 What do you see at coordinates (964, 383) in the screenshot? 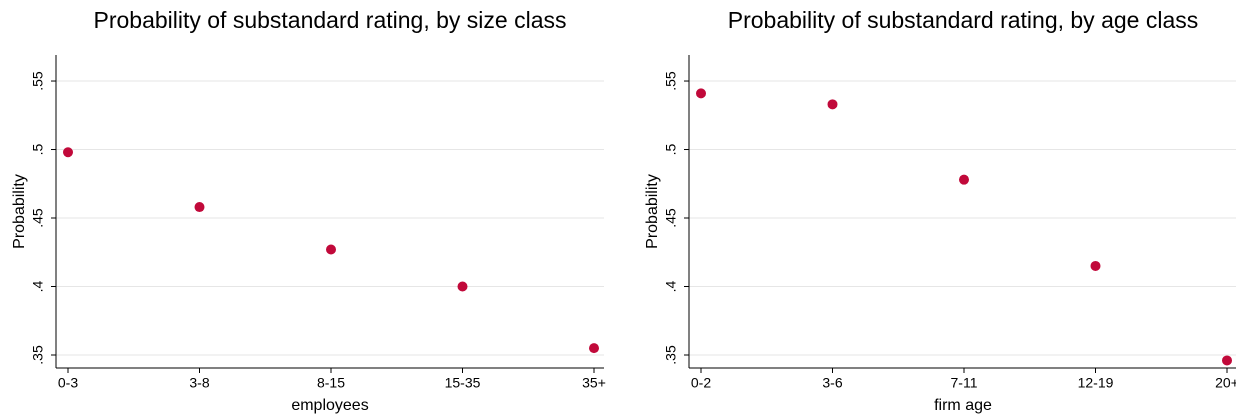
I see `x-tick-label: 7-11` at bounding box center [964, 383].